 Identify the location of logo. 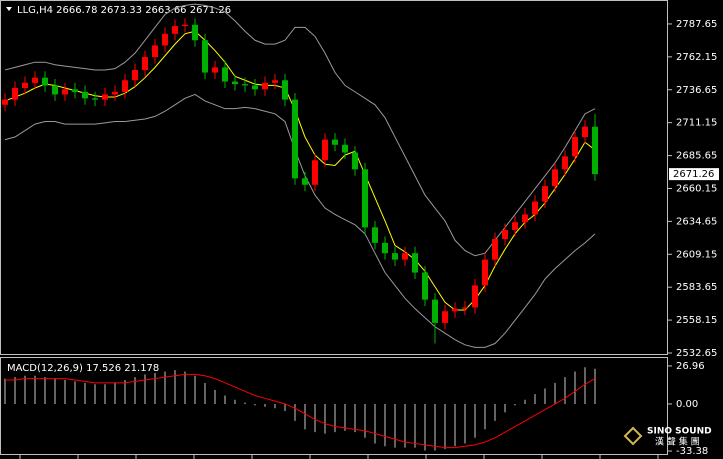
(633, 436).